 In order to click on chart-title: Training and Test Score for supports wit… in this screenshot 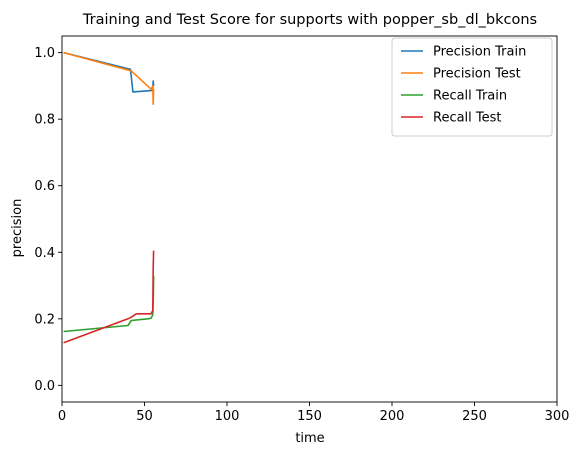, I will do `click(309, 20)`.